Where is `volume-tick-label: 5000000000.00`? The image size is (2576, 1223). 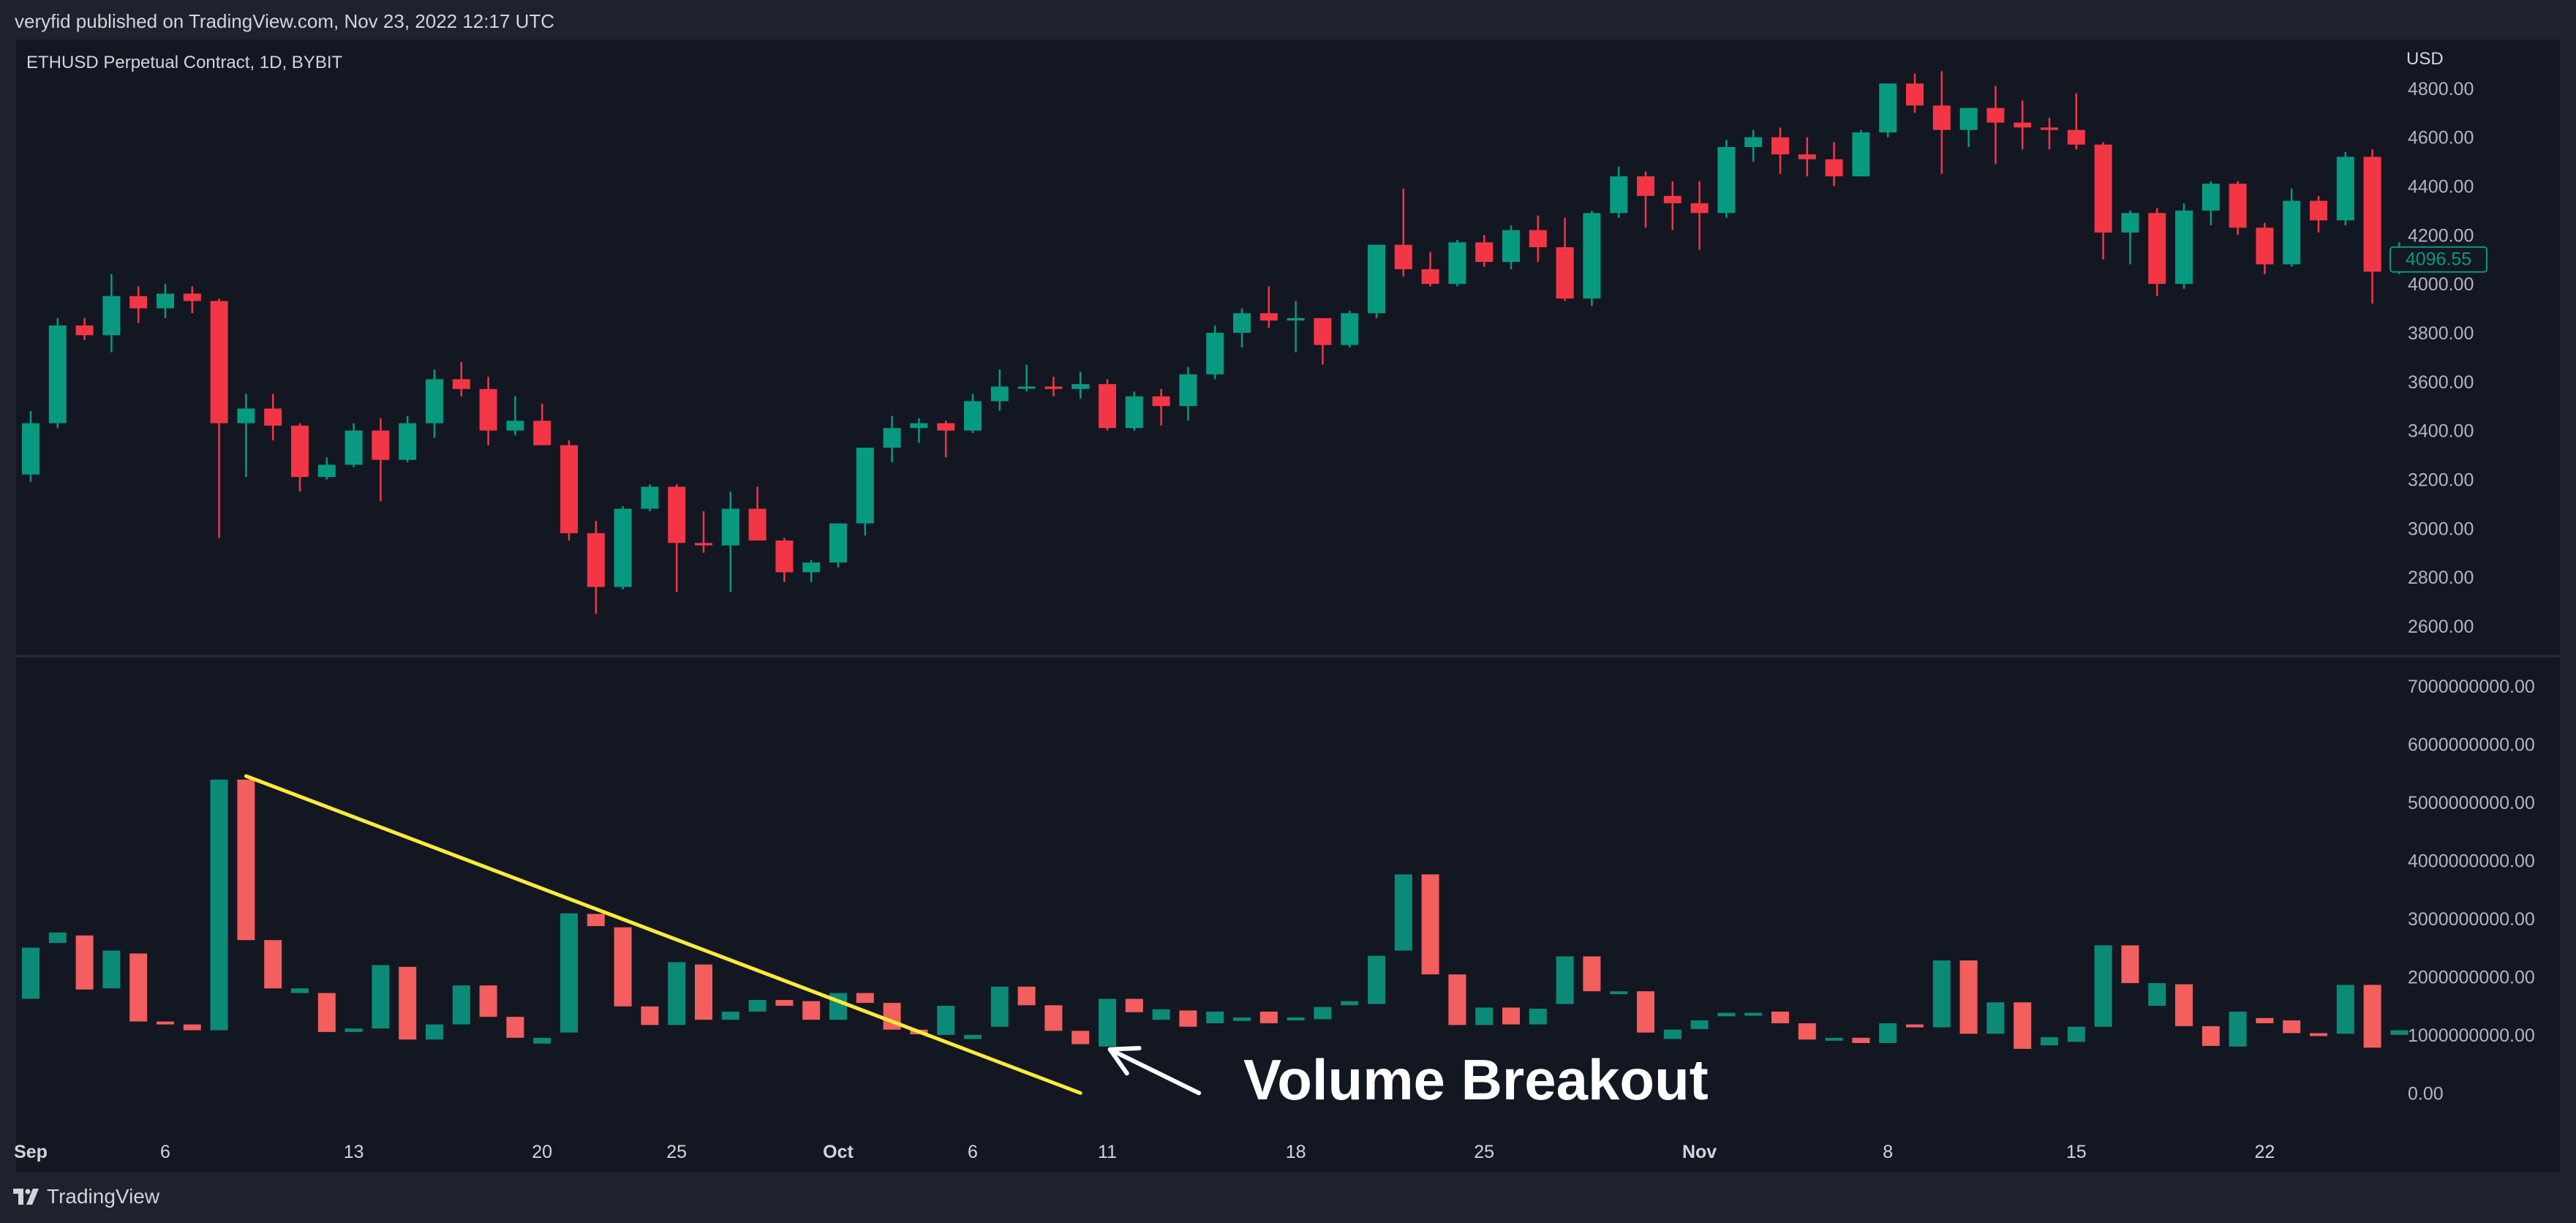 volume-tick-label: 5000000000.00 is located at coordinates (2471, 803).